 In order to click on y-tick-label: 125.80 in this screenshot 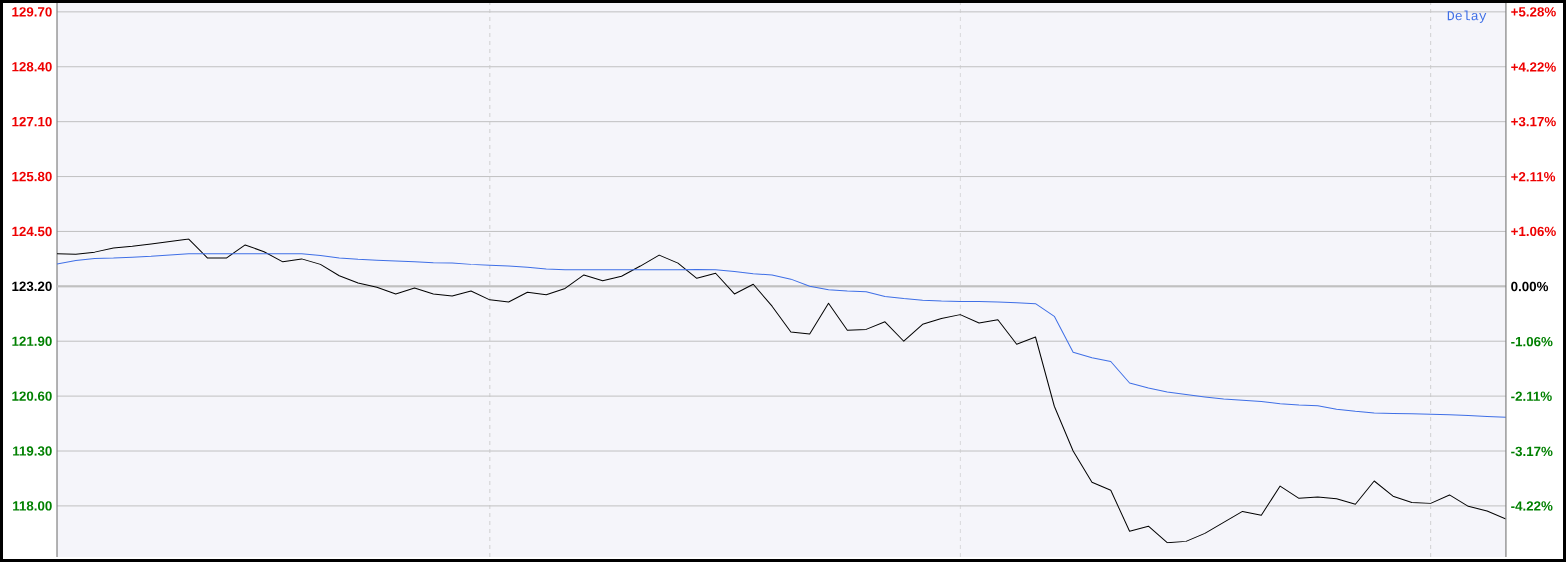, I will do `click(32, 176)`.